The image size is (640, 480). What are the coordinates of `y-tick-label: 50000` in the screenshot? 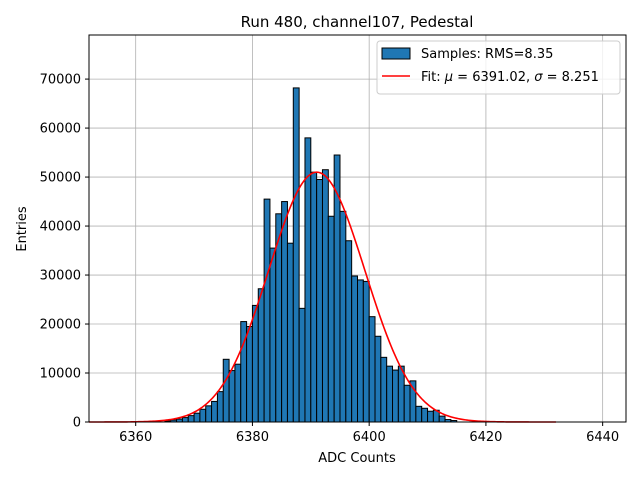 It's located at (60, 178).